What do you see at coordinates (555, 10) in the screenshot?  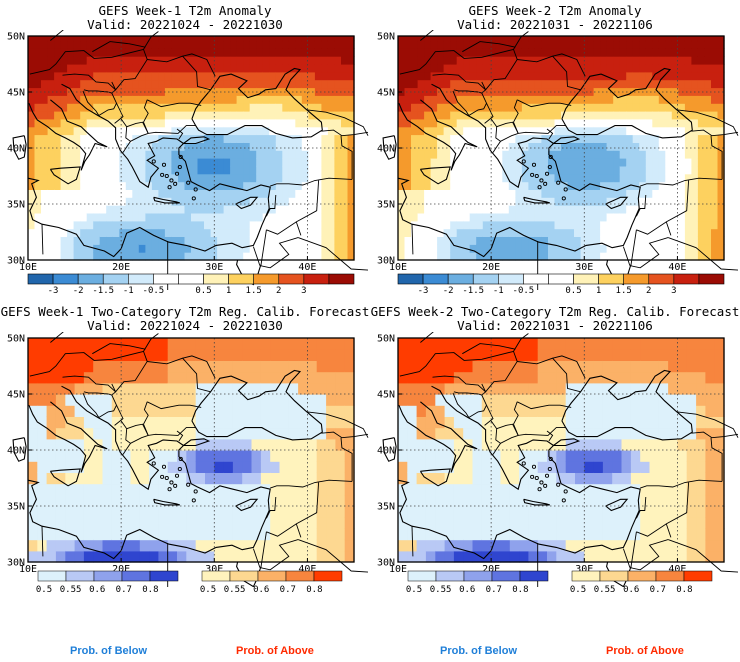 I see `title-text: GEFS Week-2 T2m Anomaly` at bounding box center [555, 10].